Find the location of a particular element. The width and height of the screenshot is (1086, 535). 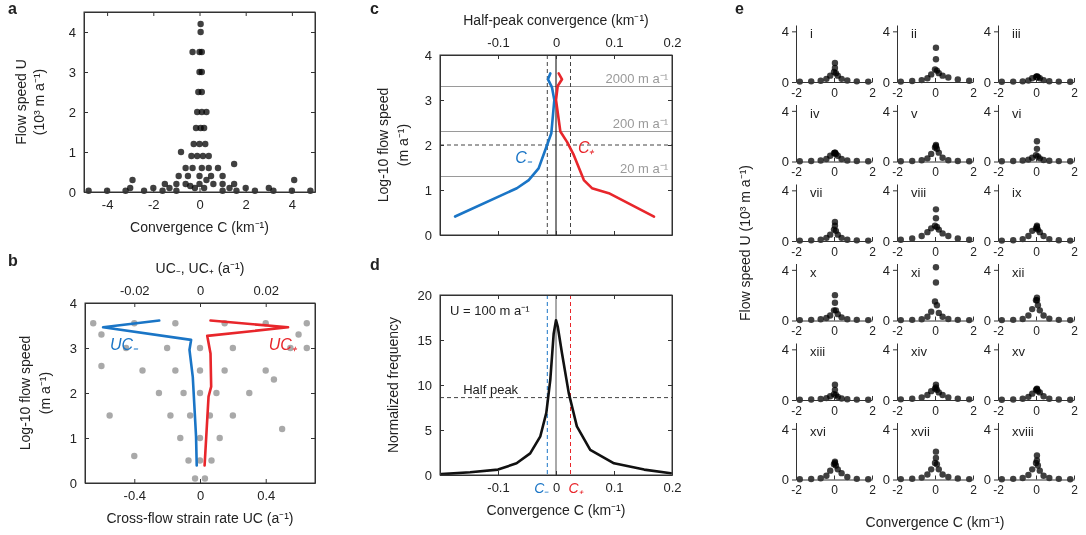

x-axis-title: Cross-flow strain rate UC (a⁻¹) is located at coordinates (200, 518).